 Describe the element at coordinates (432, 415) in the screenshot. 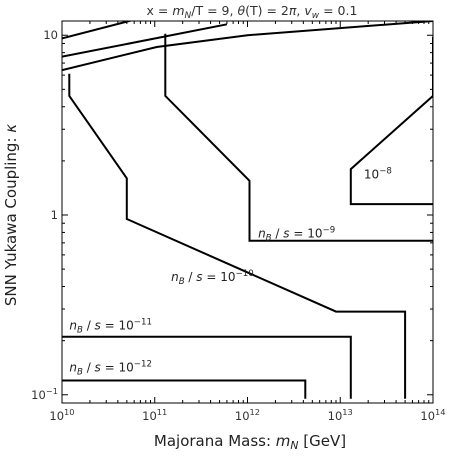

I see `x-tick-label: 1014` at that location.